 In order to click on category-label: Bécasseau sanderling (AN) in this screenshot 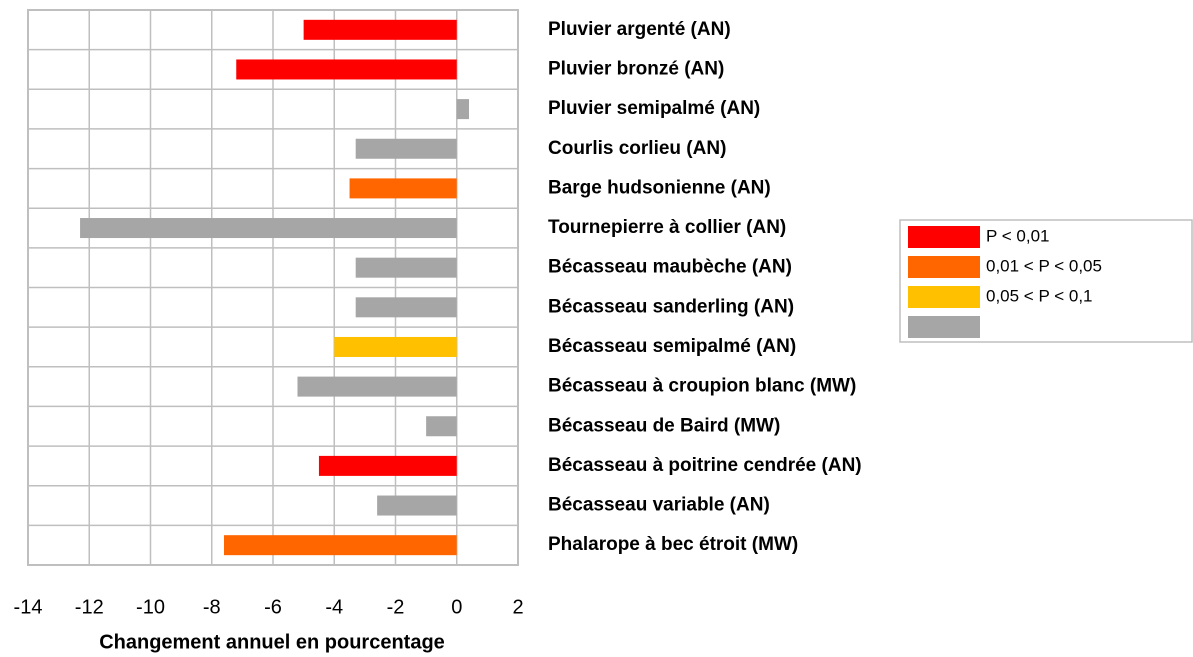, I will do `click(671, 306)`.